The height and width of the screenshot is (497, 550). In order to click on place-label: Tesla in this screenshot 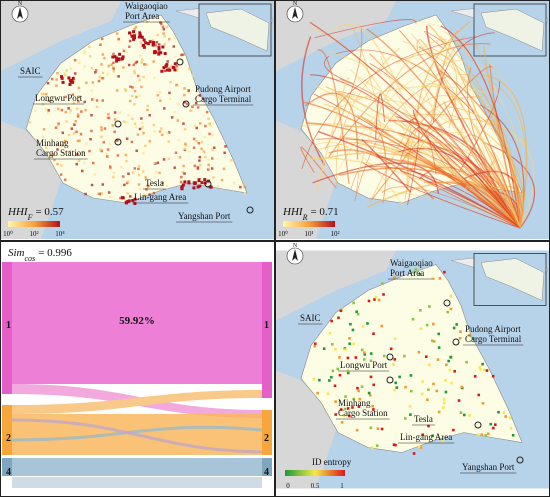, I will do `click(154, 183)`.